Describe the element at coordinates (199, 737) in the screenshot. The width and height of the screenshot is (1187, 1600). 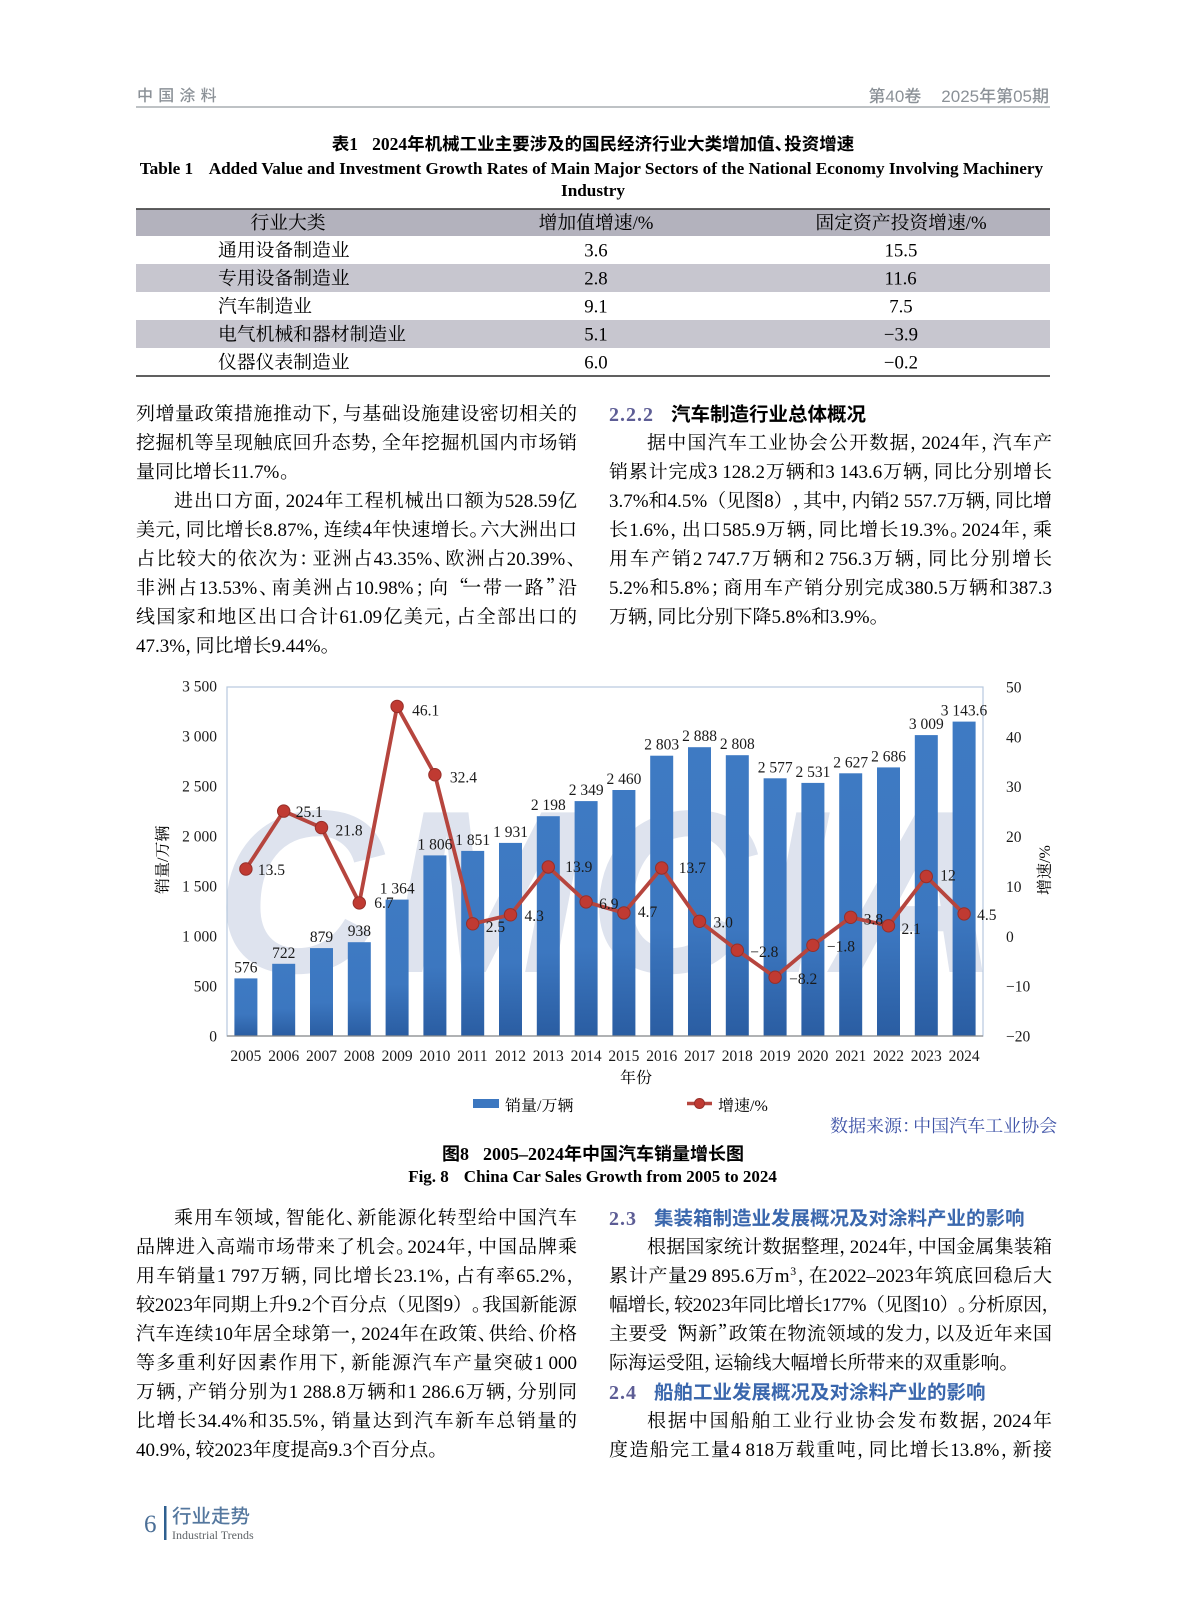
I see `svg-text: 3 000` at that location.